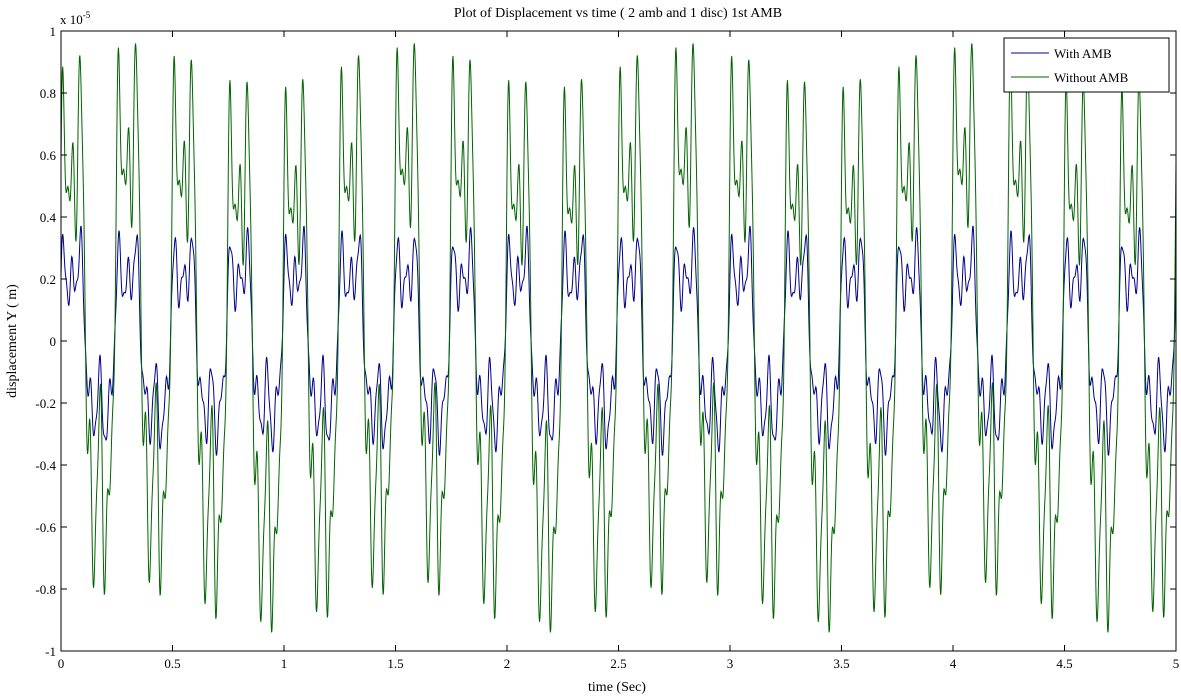  Describe the element at coordinates (730, 663) in the screenshot. I see `x-tick-label: 3` at that location.